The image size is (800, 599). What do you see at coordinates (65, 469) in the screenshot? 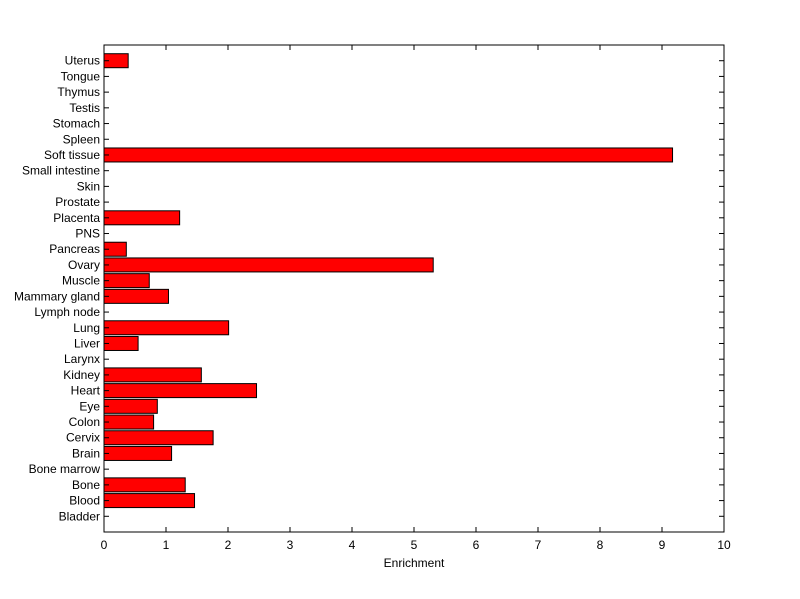
I see `y-tick-label: Bone marrow` at bounding box center [65, 469].